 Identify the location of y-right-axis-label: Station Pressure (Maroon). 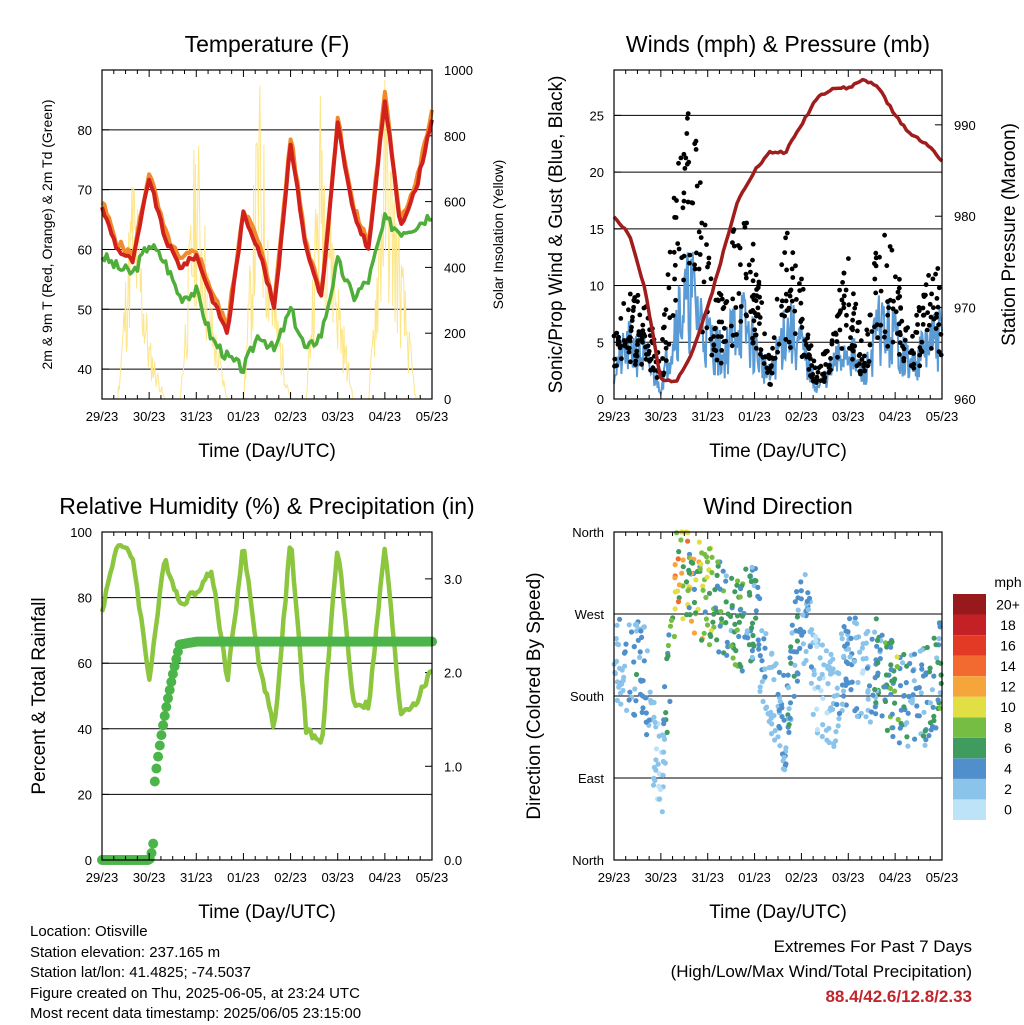
(1009, 234).